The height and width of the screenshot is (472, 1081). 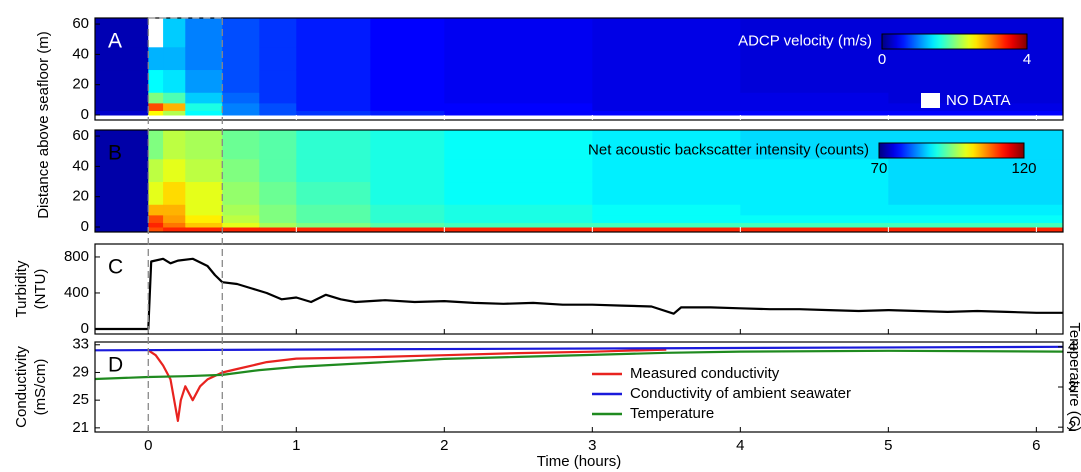 What do you see at coordinates (1023, 168) in the screenshot?
I see `colorbar-tick-label: 120` at bounding box center [1023, 168].